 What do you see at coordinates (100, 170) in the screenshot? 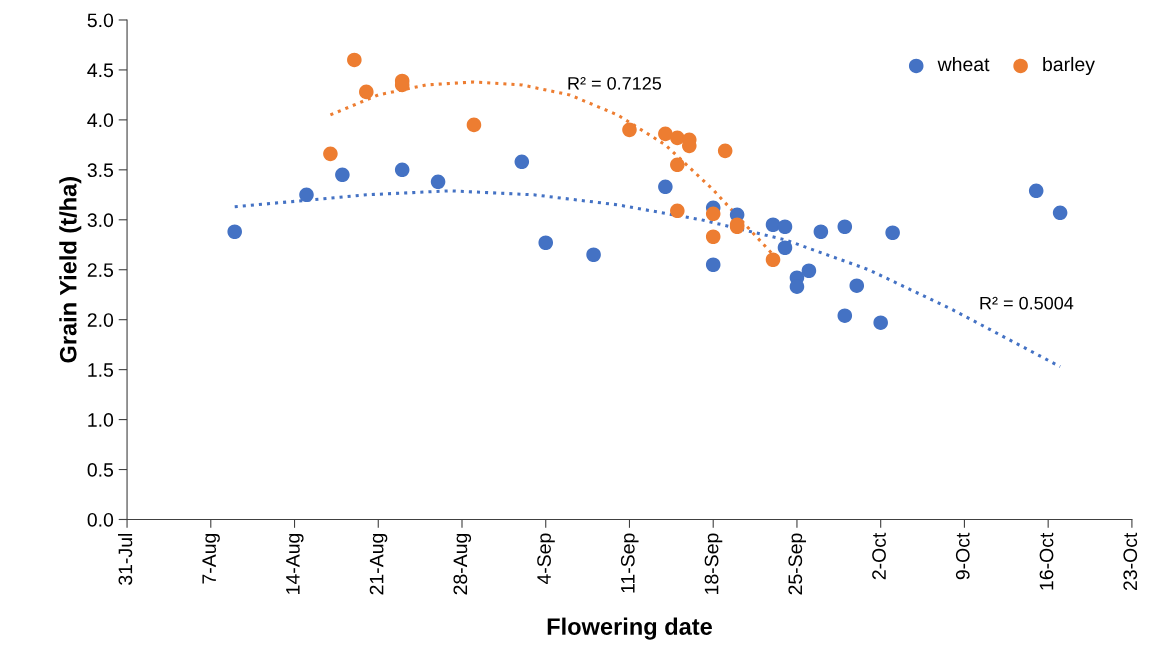
I see `y-tick-label: 3.5` at bounding box center [100, 170].